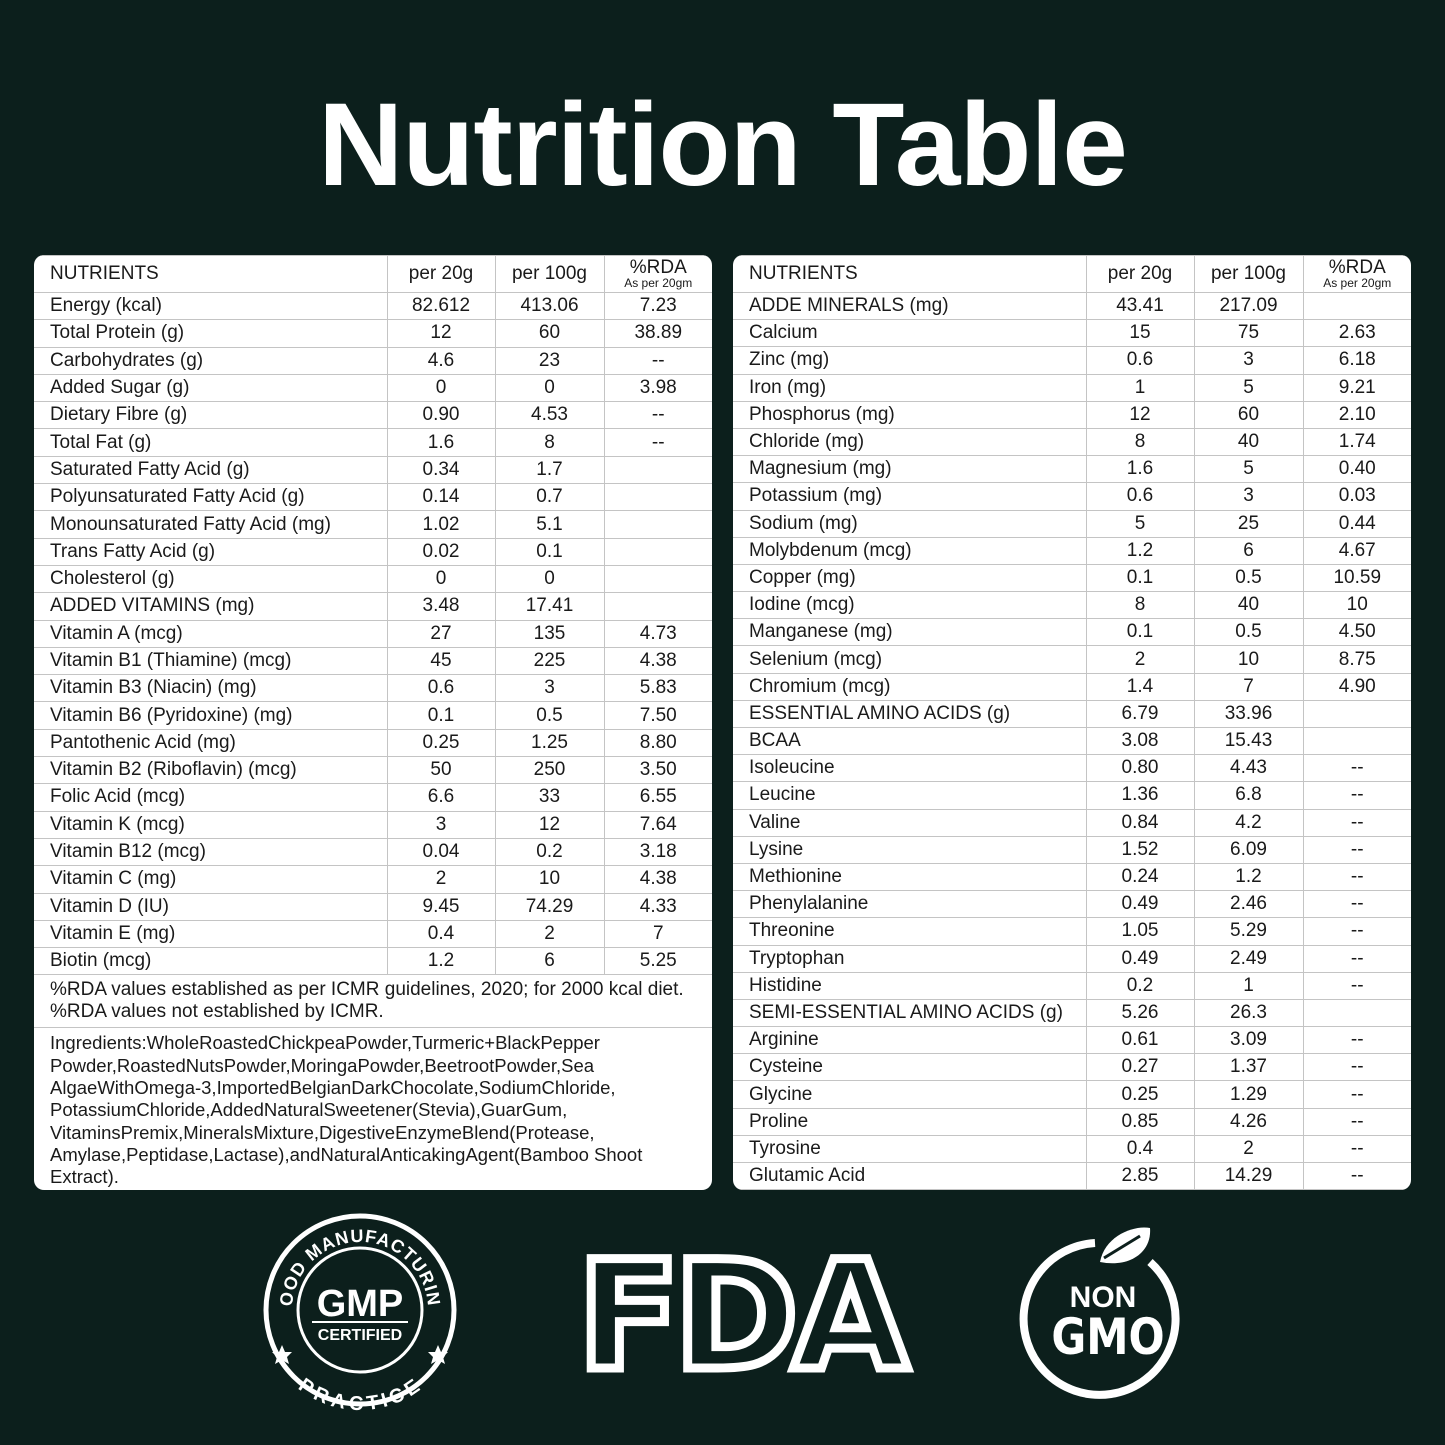 This screenshot has width=1445, height=1445. What do you see at coordinates (910, 306) in the screenshot?
I see `nutrient-name: ADDE MINERALS (mg)` at bounding box center [910, 306].